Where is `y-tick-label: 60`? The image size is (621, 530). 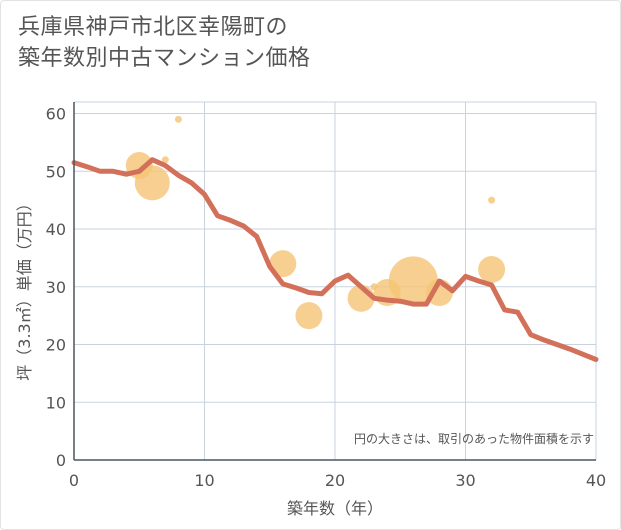
y-tick-label: 60 is located at coordinates (56, 114).